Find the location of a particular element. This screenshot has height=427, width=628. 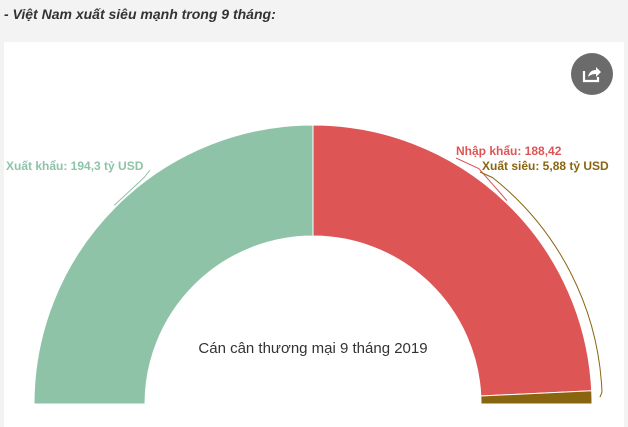

connector-export is located at coordinates (132, 187).